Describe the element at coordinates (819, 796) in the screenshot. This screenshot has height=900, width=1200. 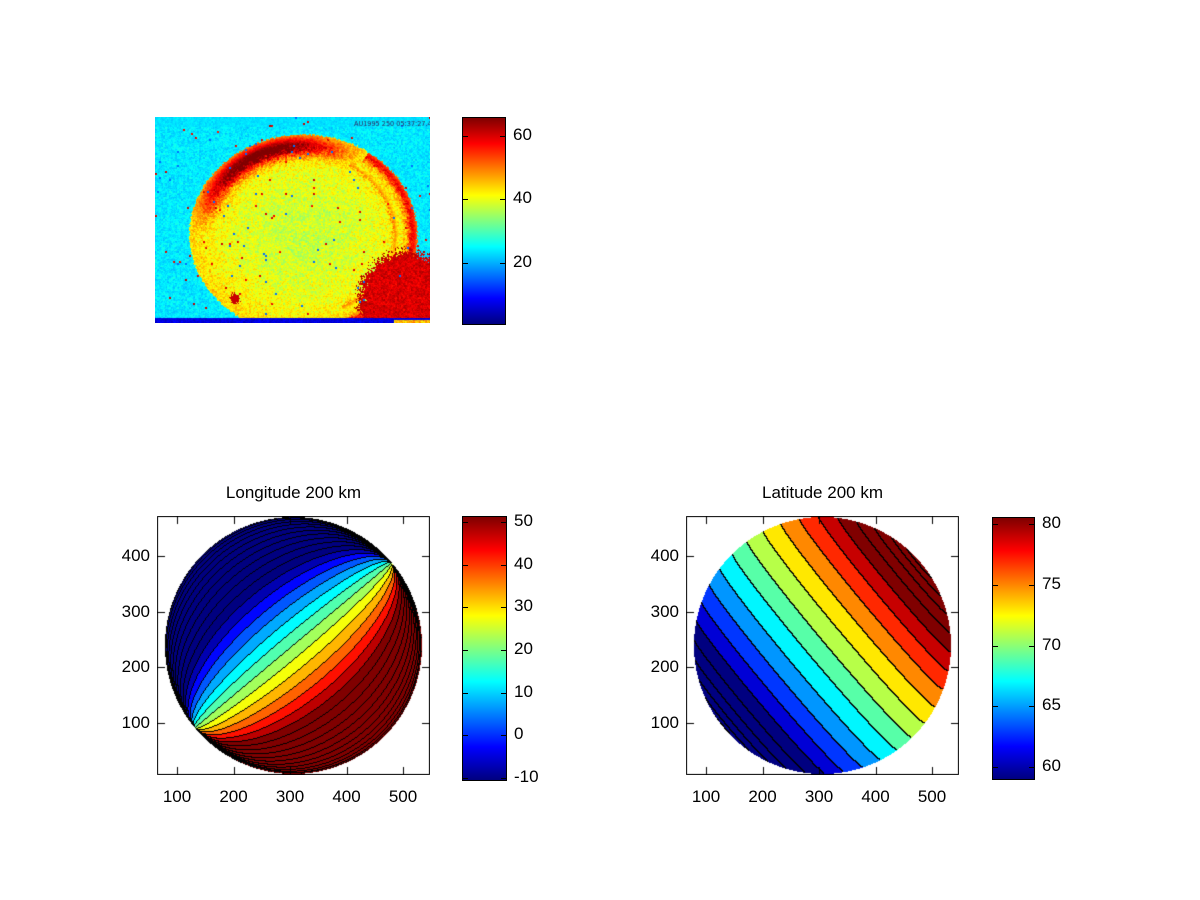
I see `latitude-x-tick-label: 300` at that location.